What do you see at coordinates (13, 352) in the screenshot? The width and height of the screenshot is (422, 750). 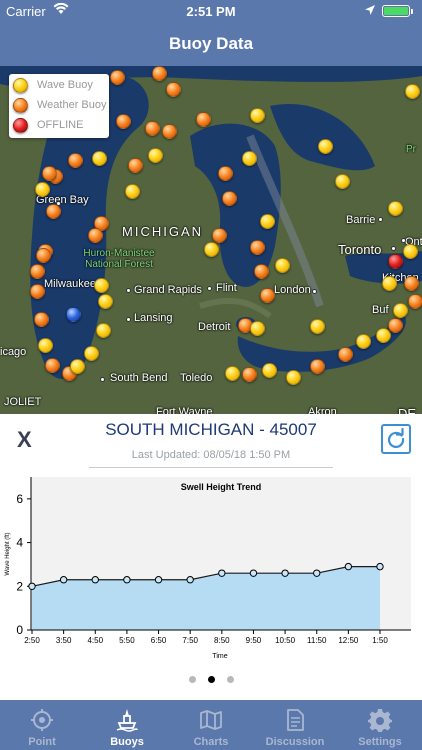 I see `map-label-chicago: icago` at bounding box center [13, 352].